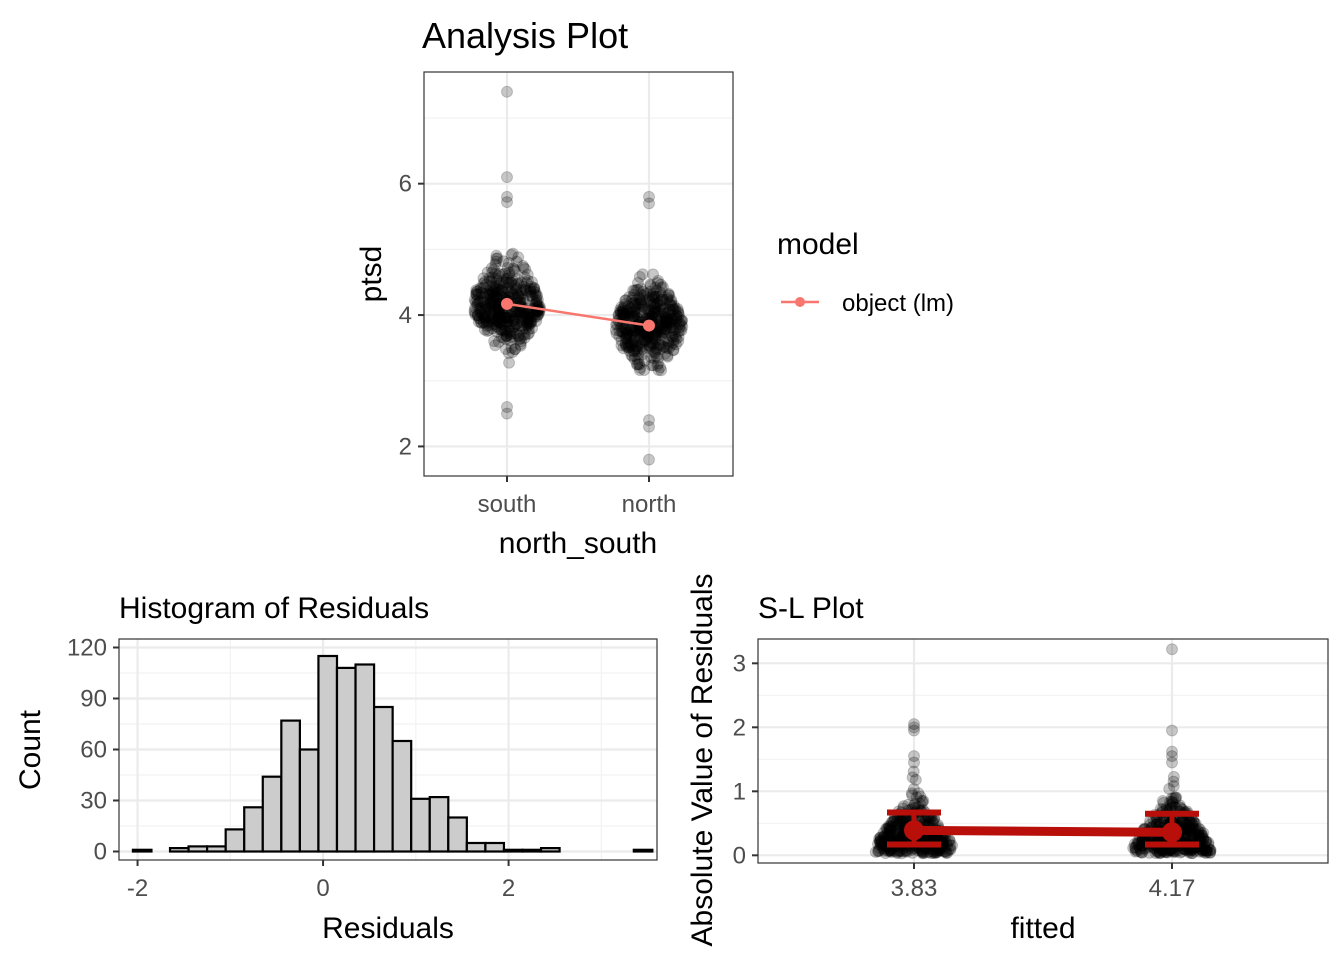 Image resolution: width=1344 pixels, height=960 pixels. Describe the element at coordinates (739, 727) in the screenshot. I see `sl-y-tick-label: 2` at that location.